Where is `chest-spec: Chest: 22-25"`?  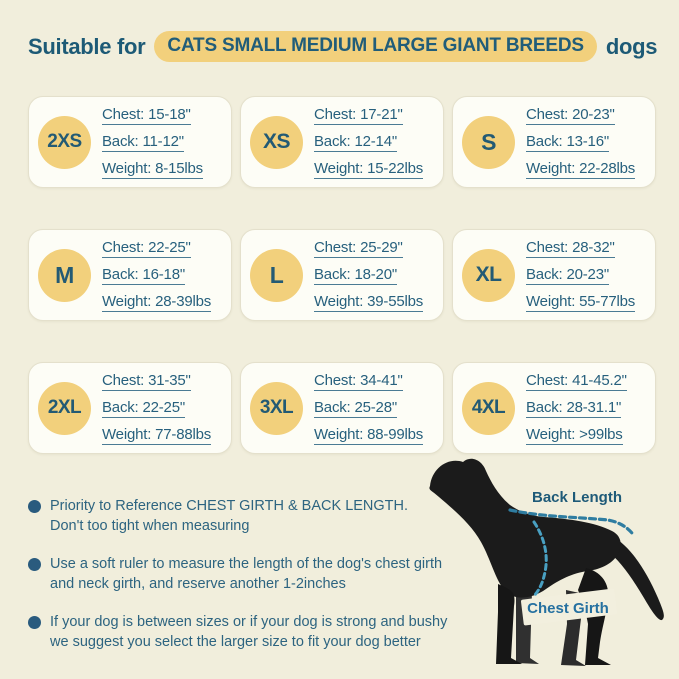
chest-spec: Chest: 22-25" is located at coordinates (146, 248).